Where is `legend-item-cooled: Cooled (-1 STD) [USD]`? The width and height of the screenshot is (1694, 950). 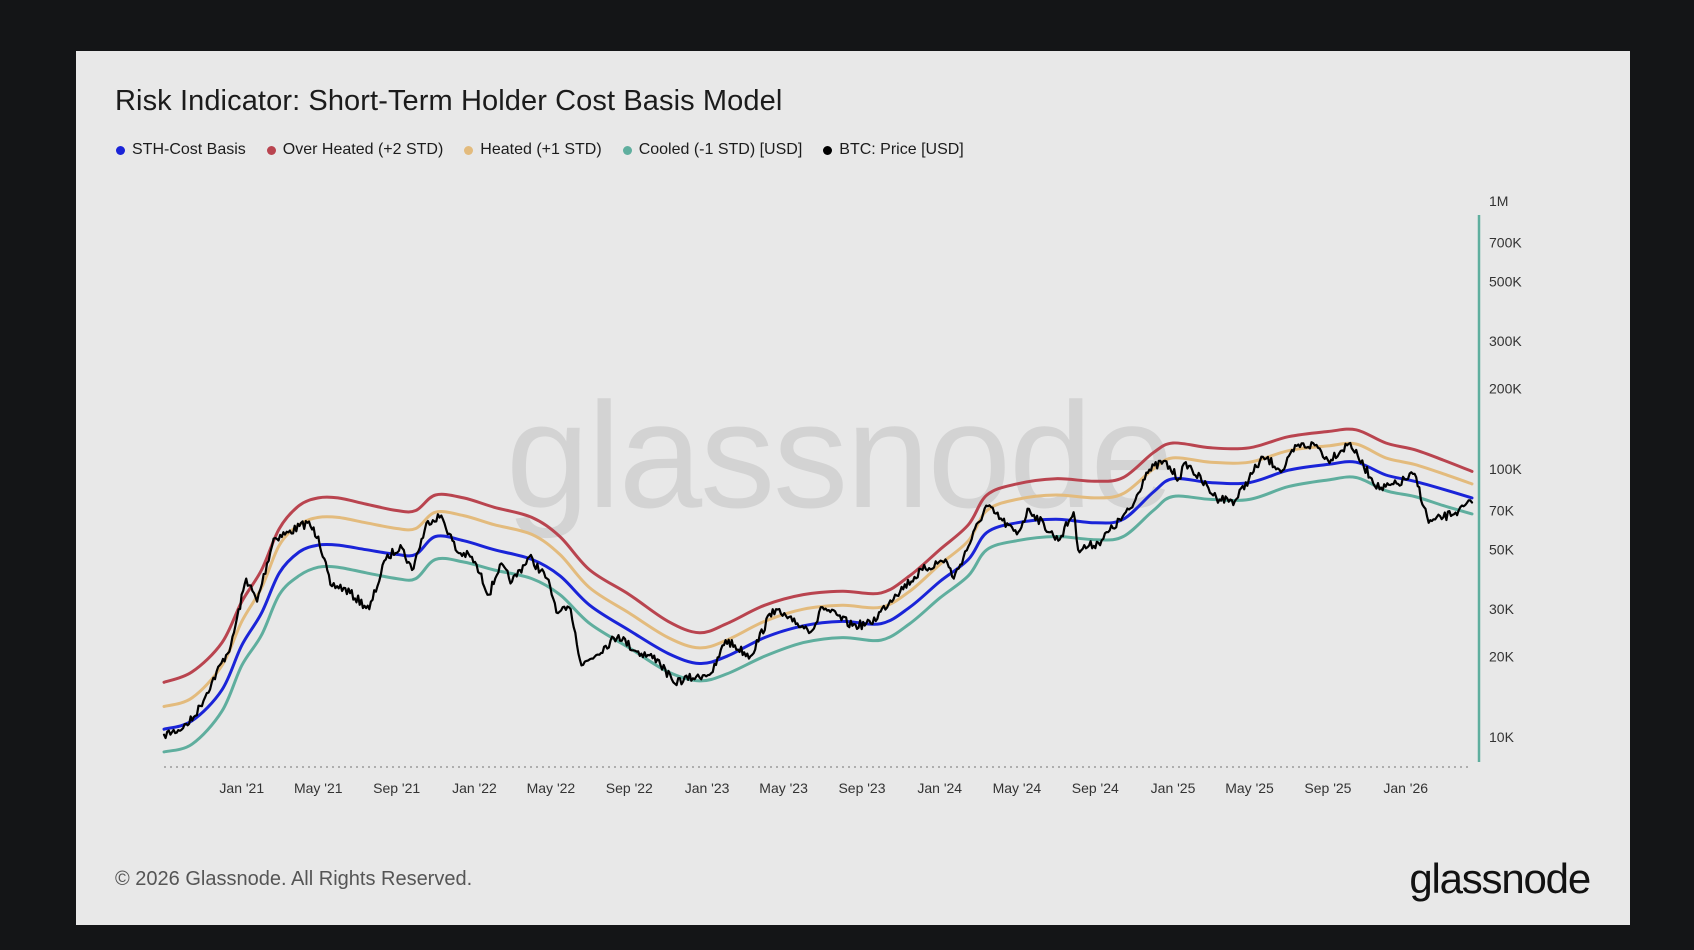
legend-item-cooled: Cooled (-1 STD) [USD] is located at coordinates (712, 150).